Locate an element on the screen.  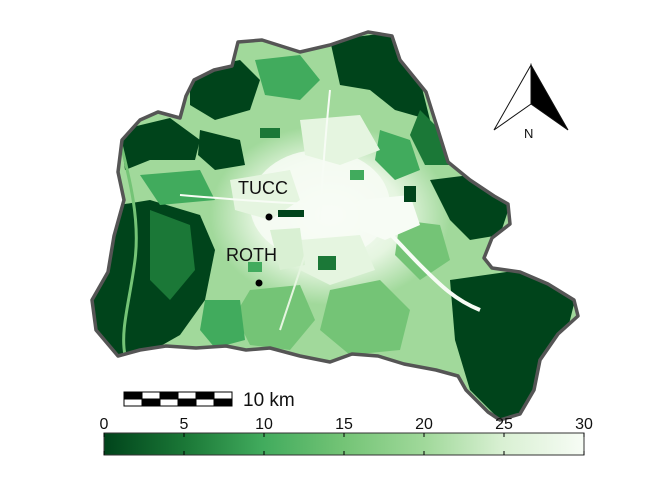
north-arrow-right-half is located at coordinates (549, 97).